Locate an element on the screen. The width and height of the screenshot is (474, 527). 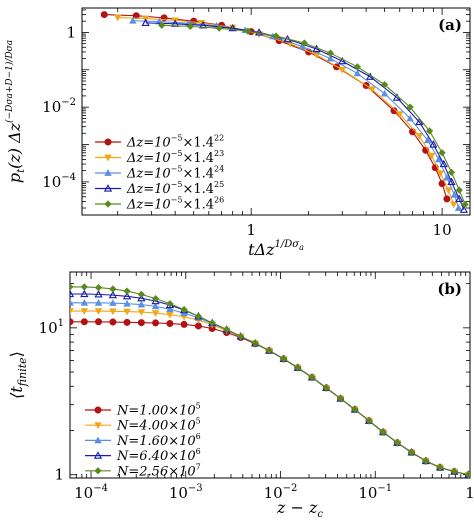
panel-label: (b) is located at coordinates (449, 289).